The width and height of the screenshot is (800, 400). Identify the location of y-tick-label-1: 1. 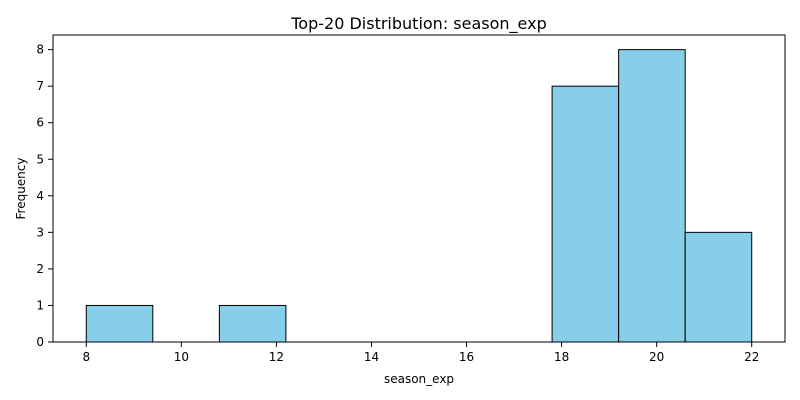
(40, 305).